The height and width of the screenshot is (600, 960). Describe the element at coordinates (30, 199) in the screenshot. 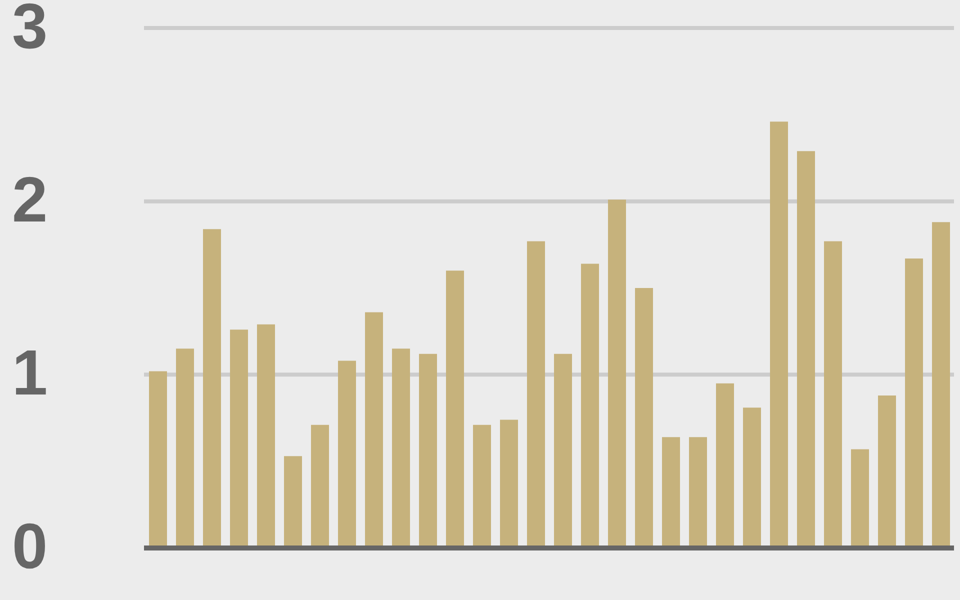

I see `y-tick-label: 2` at that location.